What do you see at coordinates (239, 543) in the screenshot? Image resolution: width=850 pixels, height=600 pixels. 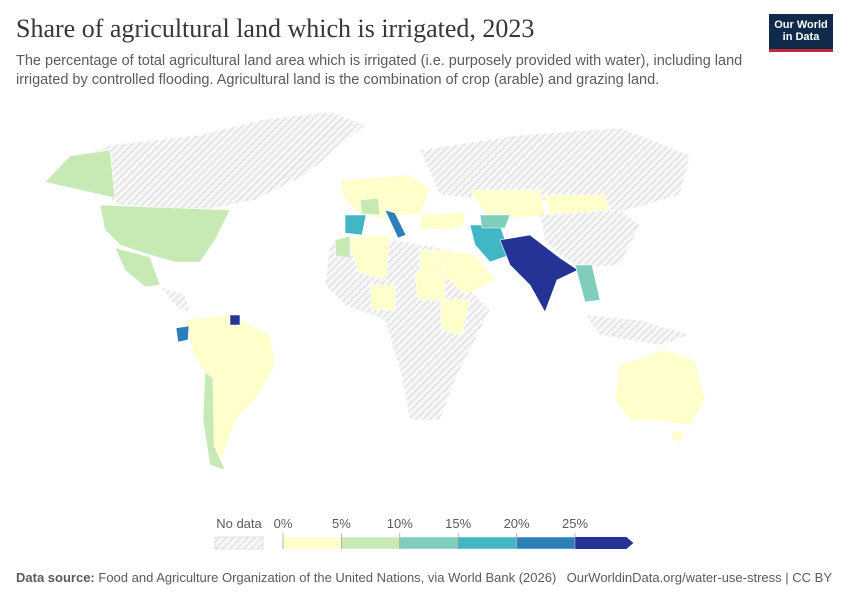 I see `no-data-swatch` at bounding box center [239, 543].